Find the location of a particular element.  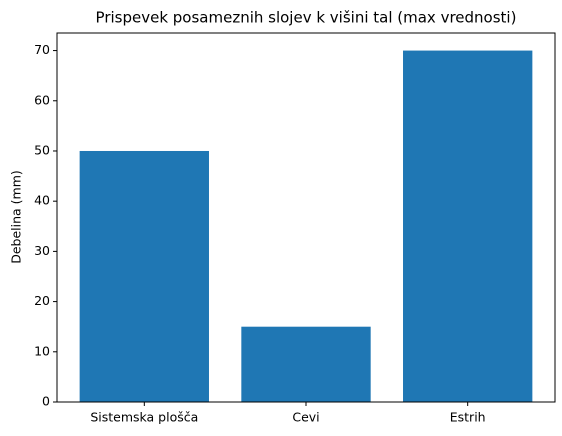

y-axis-label: Debelina (mm) is located at coordinates (16, 217).